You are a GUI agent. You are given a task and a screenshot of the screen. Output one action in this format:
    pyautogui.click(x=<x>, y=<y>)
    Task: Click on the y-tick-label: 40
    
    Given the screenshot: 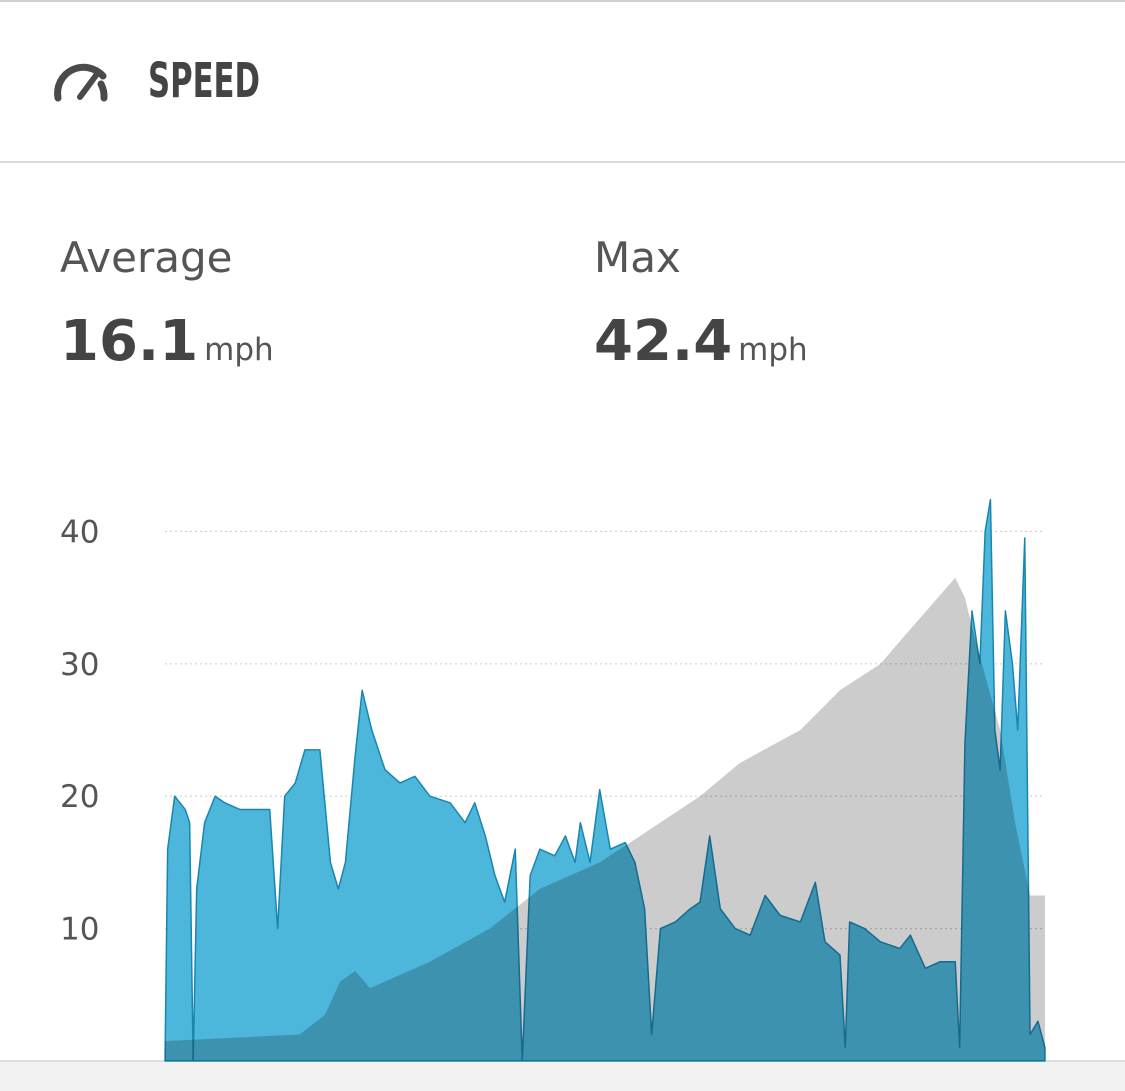 What is the action you would take?
    pyautogui.click(x=79, y=532)
    